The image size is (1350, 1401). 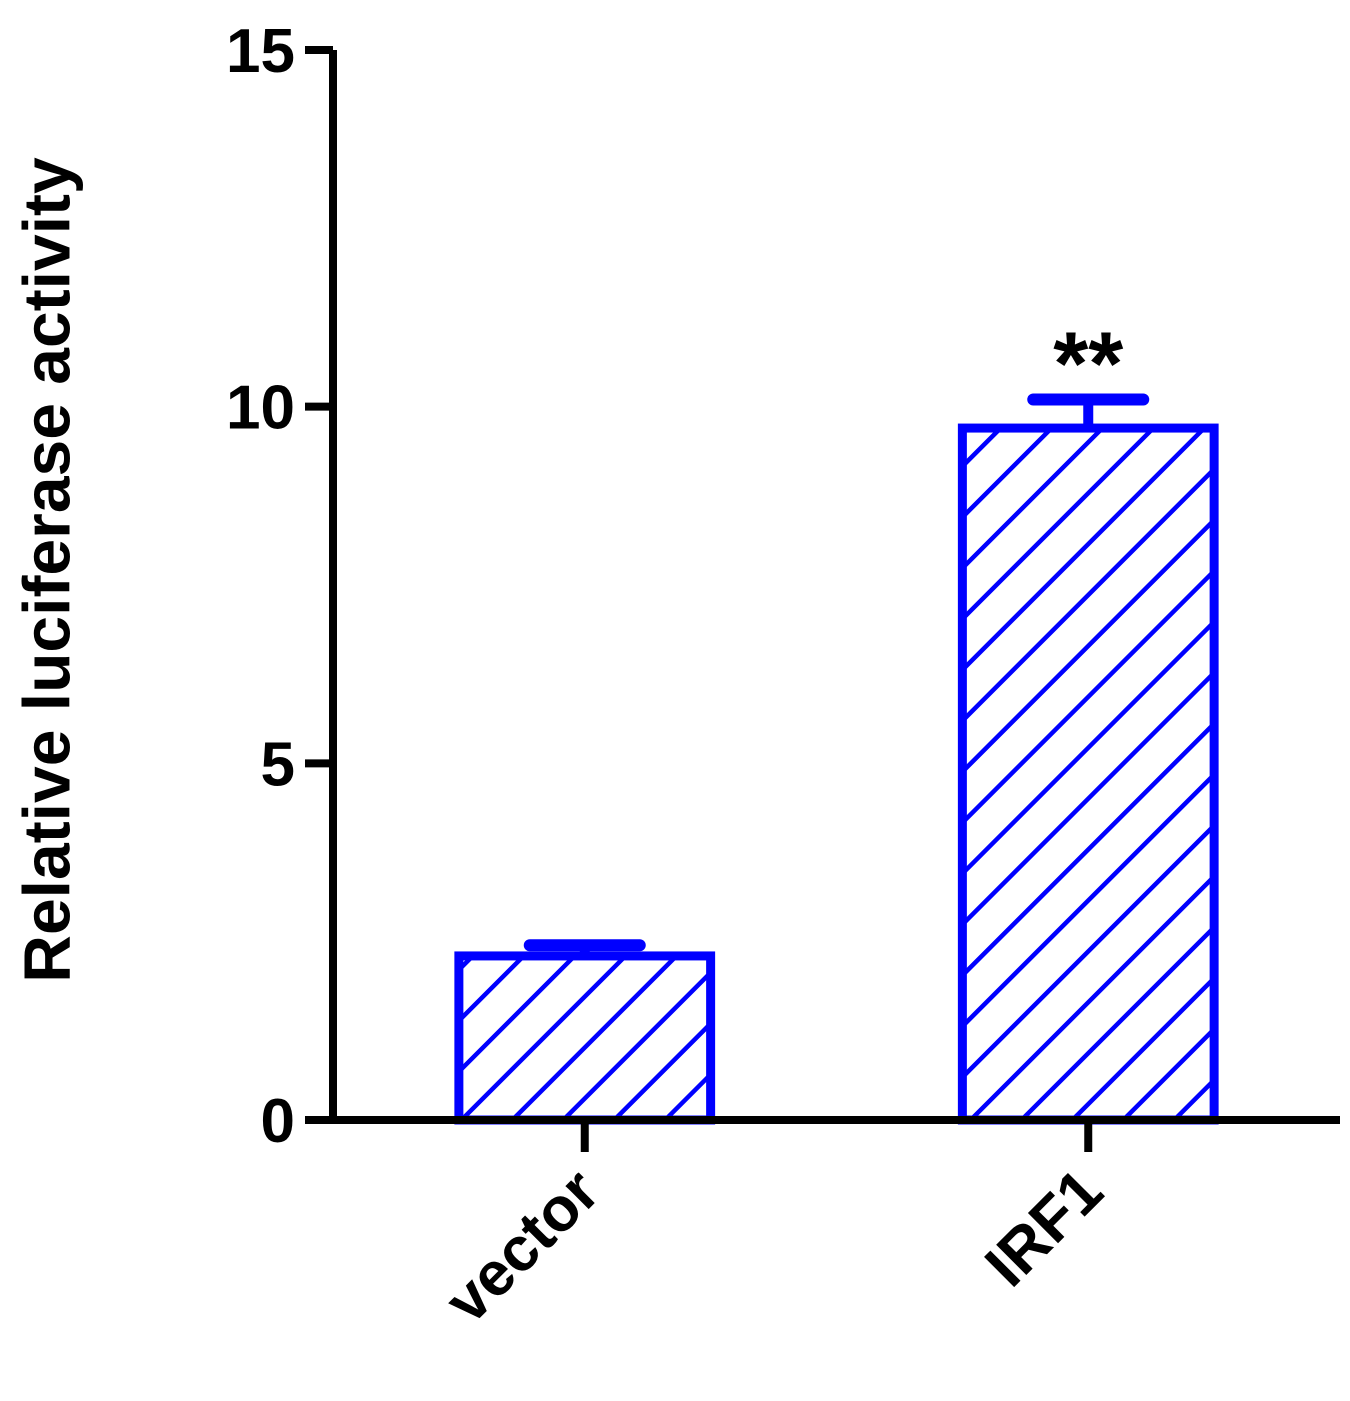 What do you see at coordinates (278, 764) in the screenshot?
I see `y-tick-label: 5` at bounding box center [278, 764].